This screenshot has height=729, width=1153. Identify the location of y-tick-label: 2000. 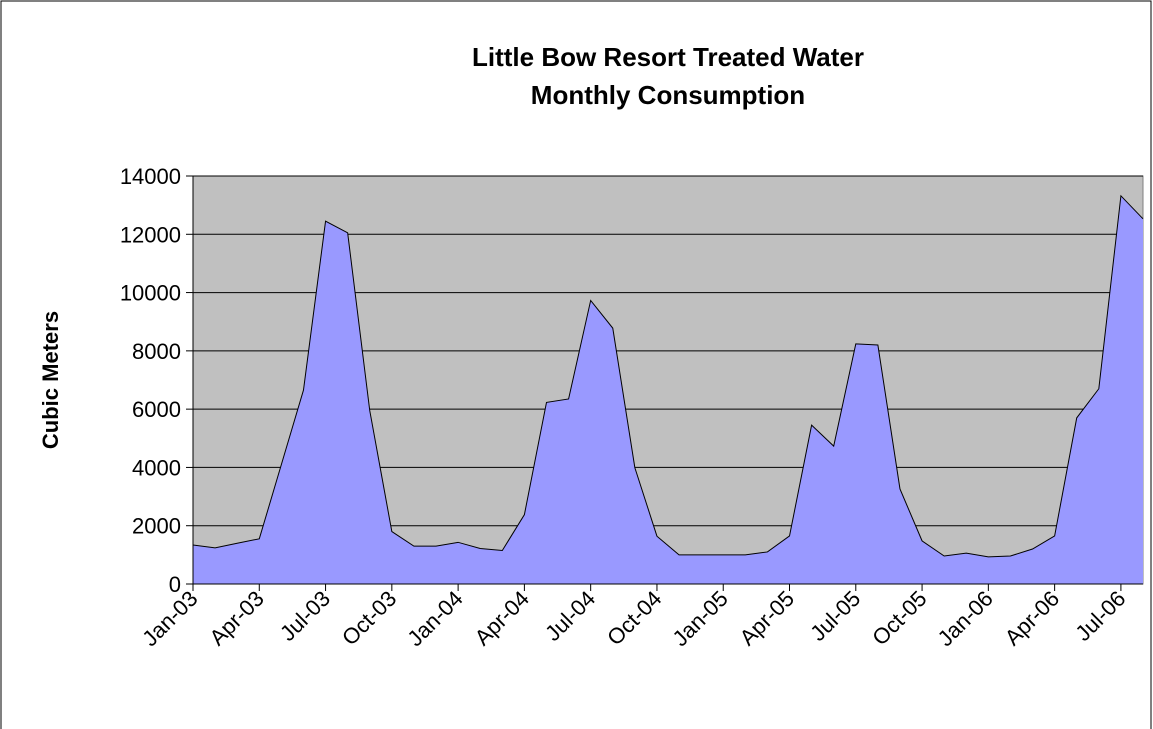
(156, 526).